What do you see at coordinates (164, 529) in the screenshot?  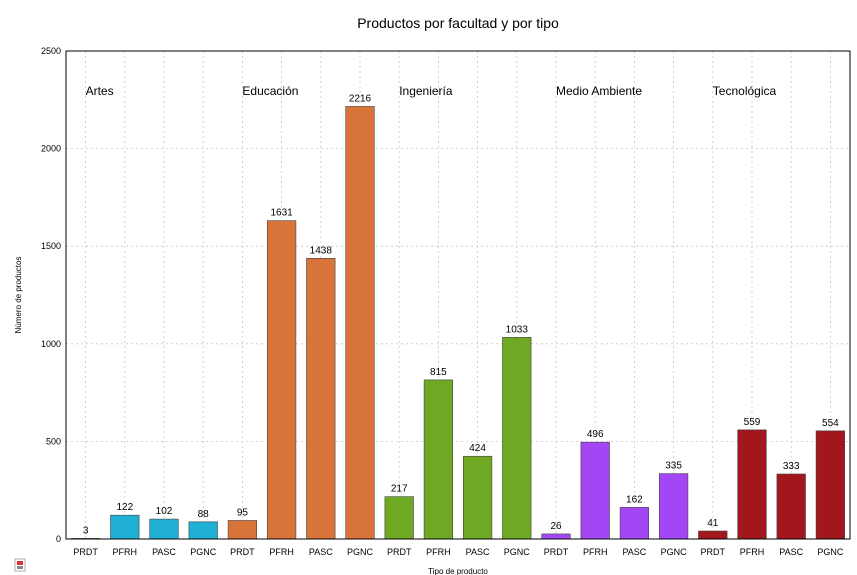 I see `bar-artes-pasc` at bounding box center [164, 529].